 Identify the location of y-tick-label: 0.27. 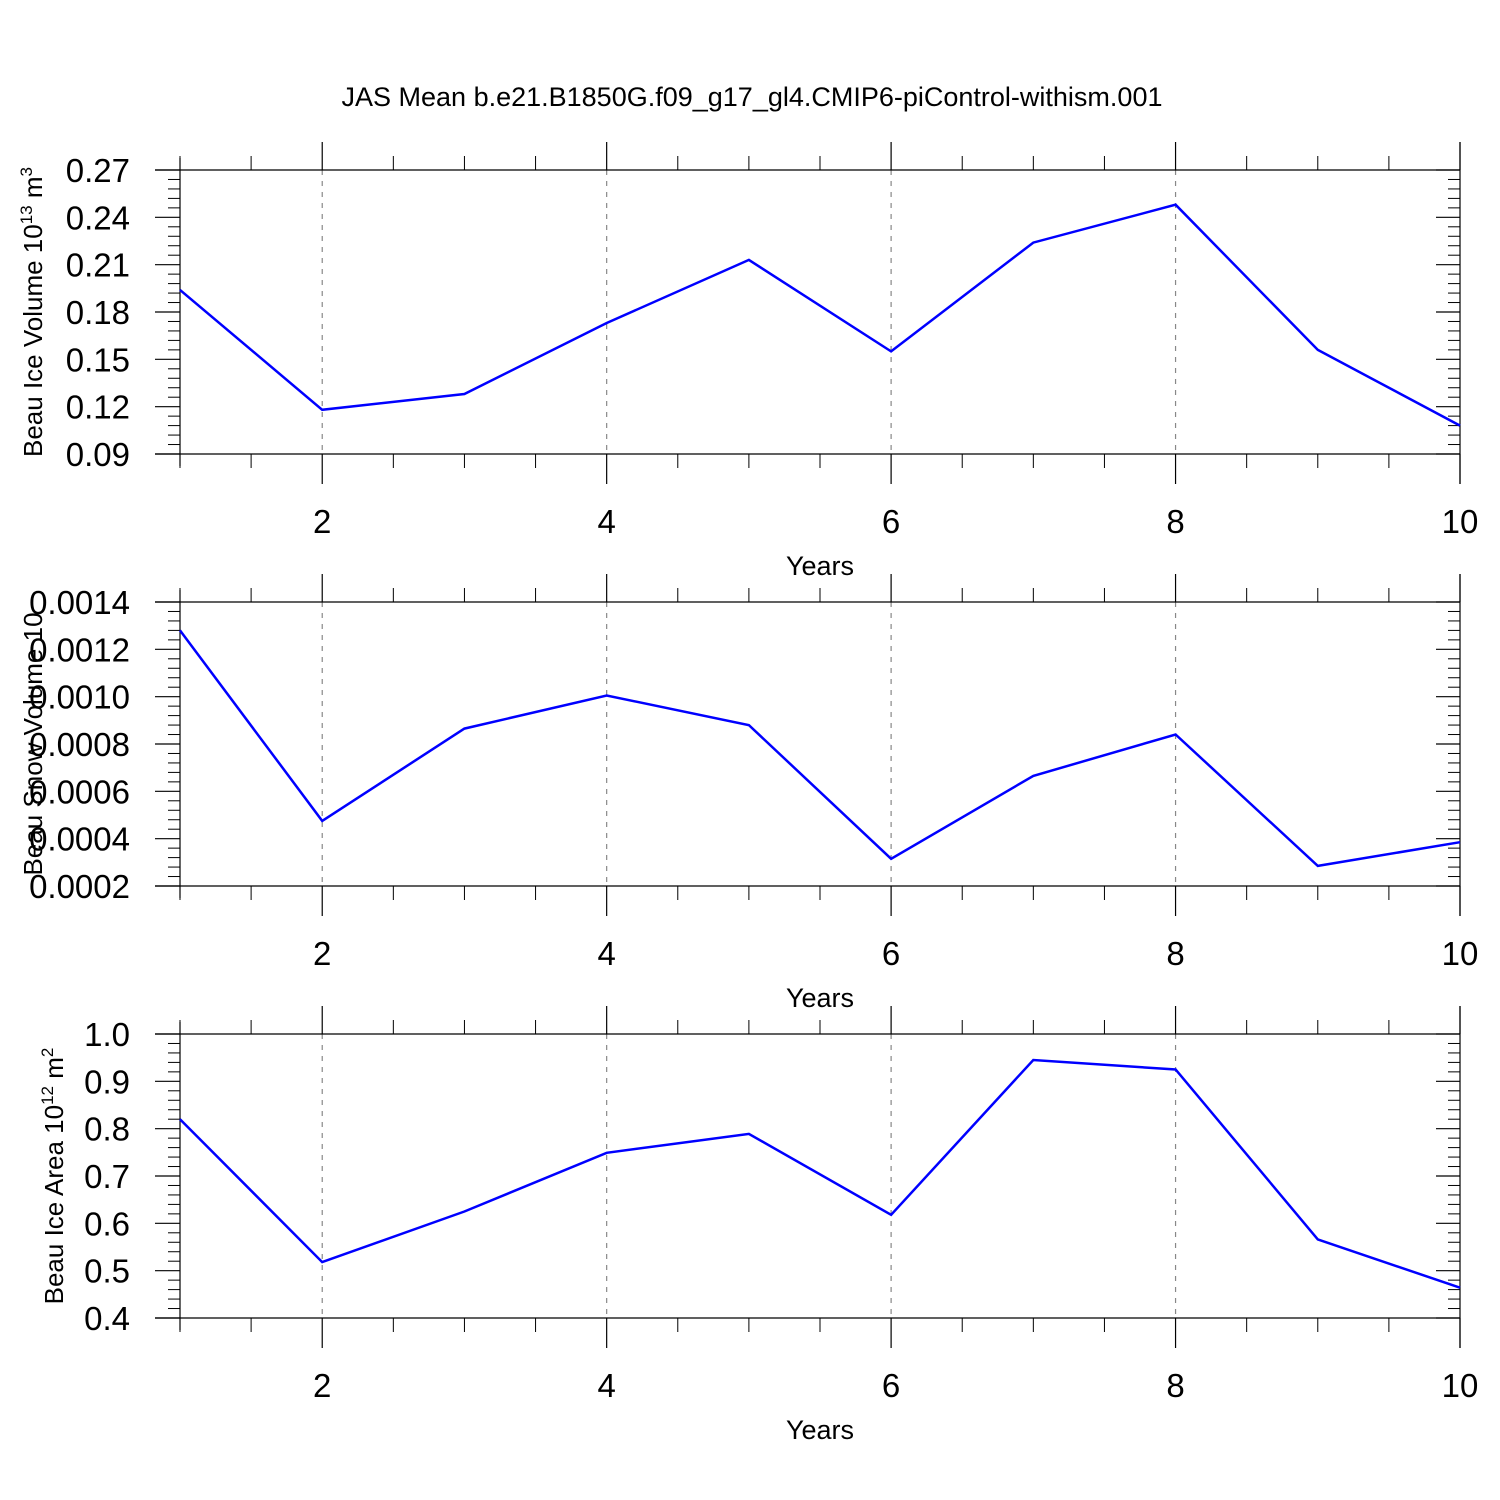
(98, 170).